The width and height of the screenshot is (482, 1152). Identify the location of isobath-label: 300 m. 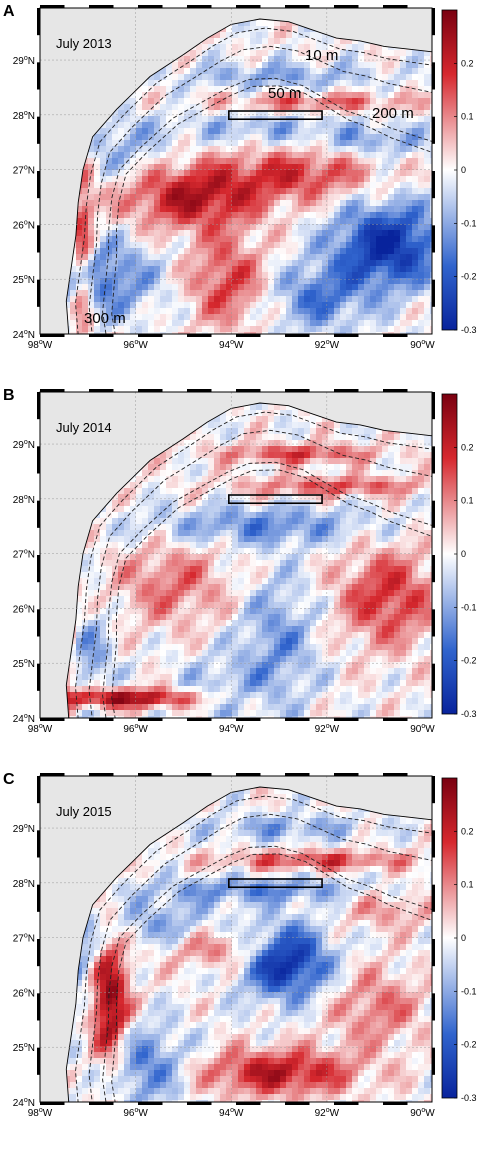
(105, 318).